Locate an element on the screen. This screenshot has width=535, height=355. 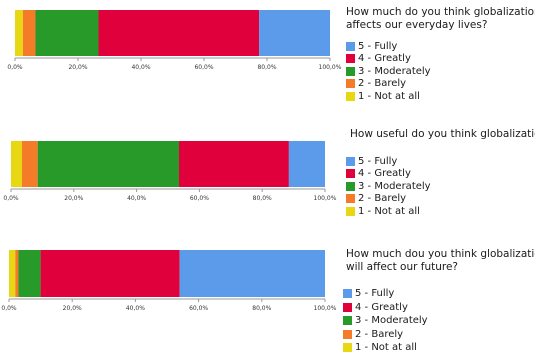
chart-title-3-line-2: will affect our future? is located at coordinates (402, 267).